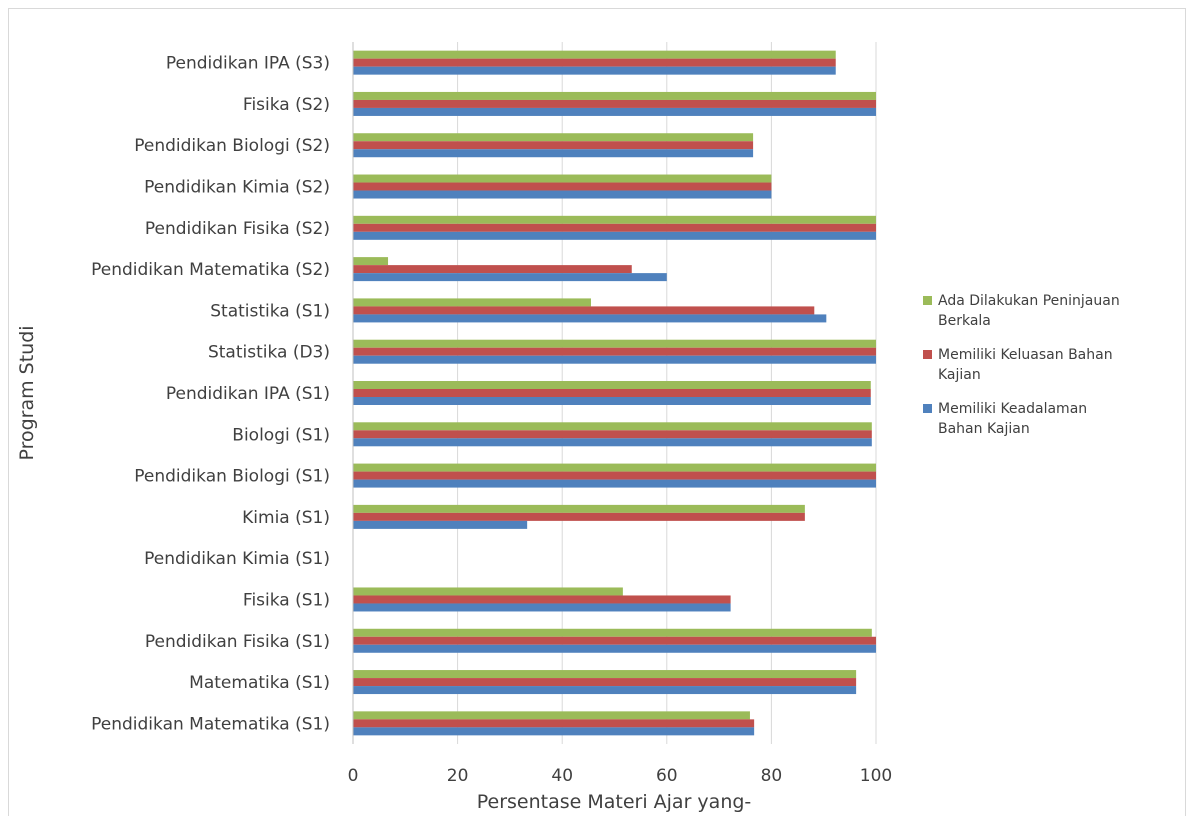  I want to click on x-tick-label: 40, so click(562, 776).